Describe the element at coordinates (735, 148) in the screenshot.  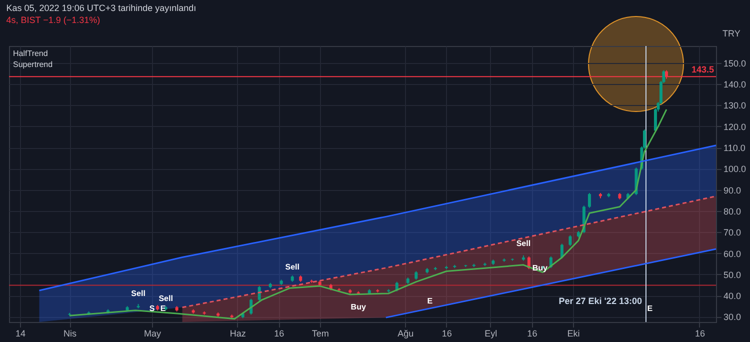
I see `y-tick-label: 110.0` at that location.